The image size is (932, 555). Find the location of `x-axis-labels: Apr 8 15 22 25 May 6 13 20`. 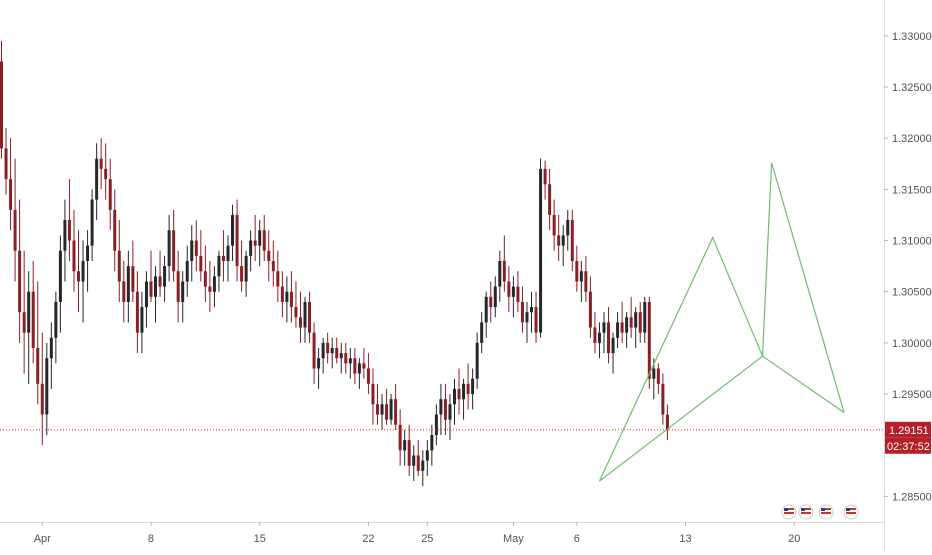

x-axis-labels: Apr 8 15 22 25 May 6 13 20 is located at coordinates (417, 533).